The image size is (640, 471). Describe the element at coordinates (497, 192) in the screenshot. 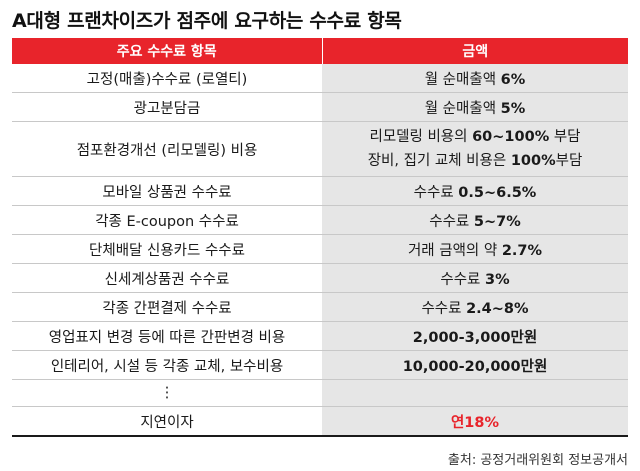

I see `amount-value: 0.5~6.5%` at that location.